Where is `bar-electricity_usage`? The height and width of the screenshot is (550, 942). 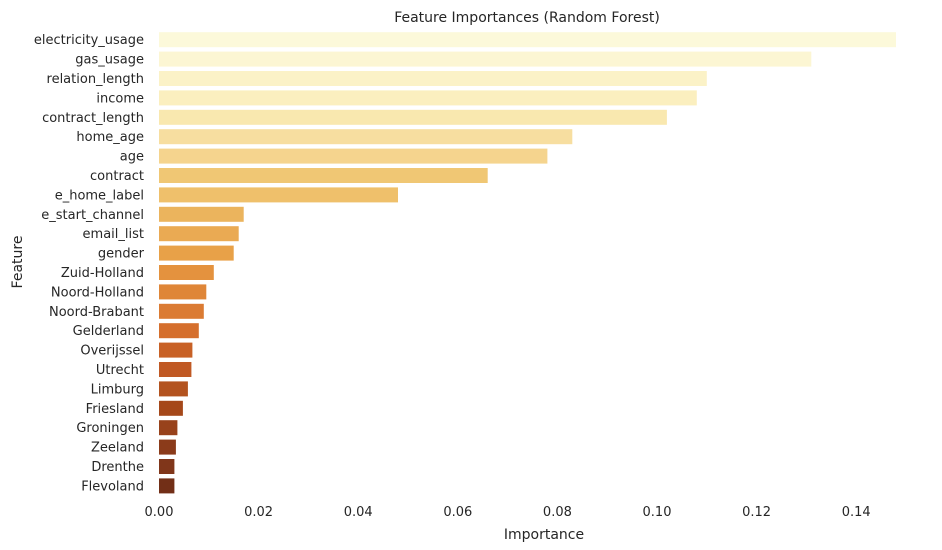
bar-electricity_usage is located at coordinates (527, 40).